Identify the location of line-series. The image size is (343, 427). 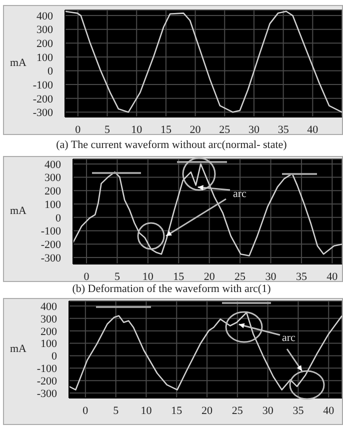
(205, 351).